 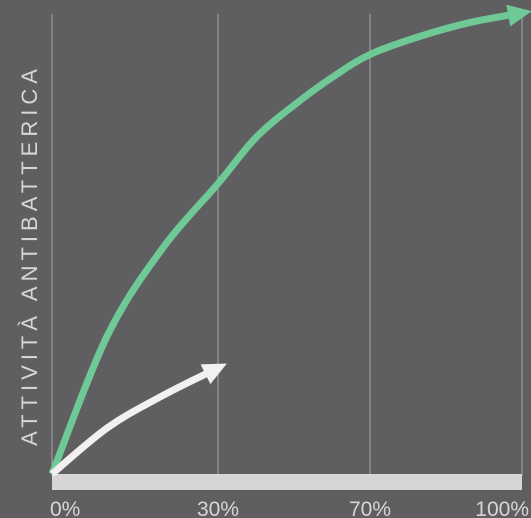 I want to click on x-tick-label-0pct: 0%, so click(x=65, y=508).